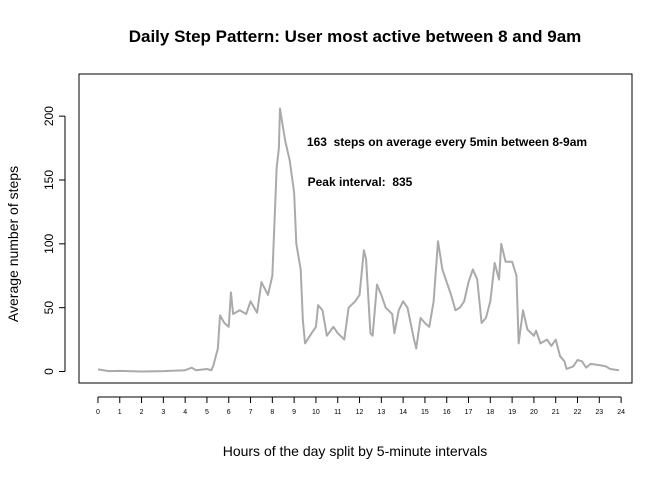  Describe the element at coordinates (534, 412) in the screenshot. I see `x-tick-label: 20` at that location.